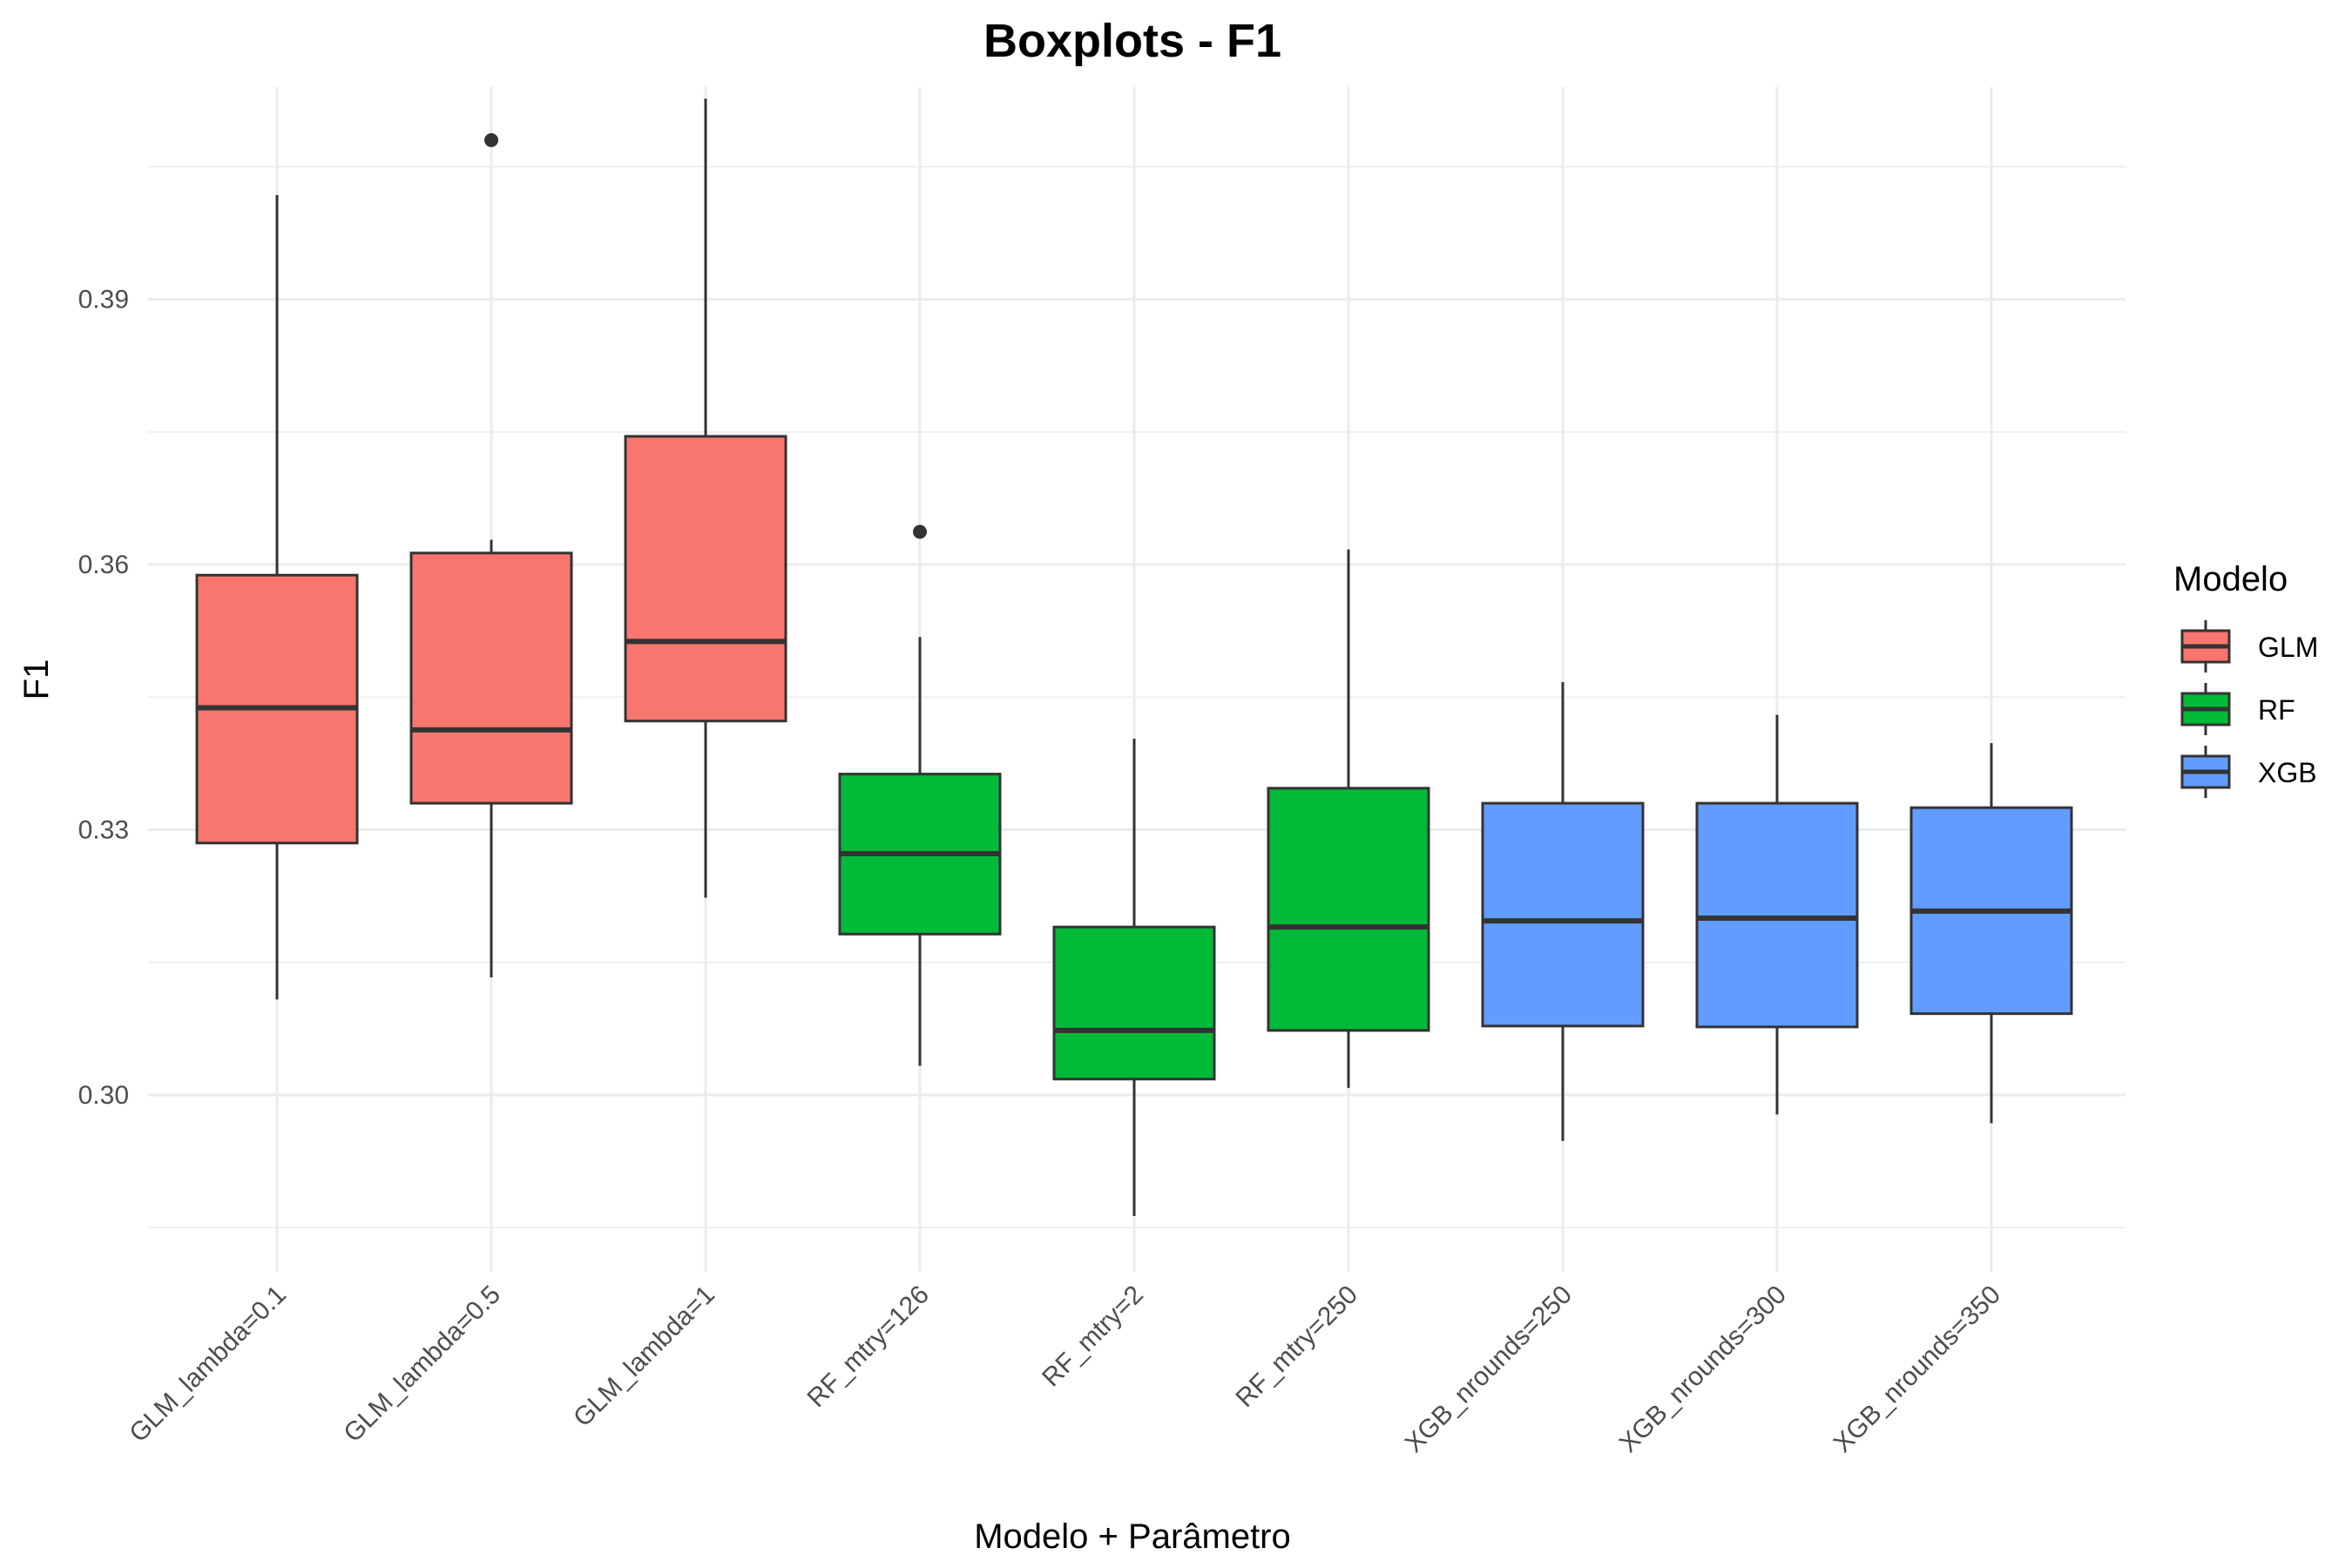 The height and width of the screenshot is (1568, 2352). I want to click on box-GLM_lambda=0.5, so click(491, 555).